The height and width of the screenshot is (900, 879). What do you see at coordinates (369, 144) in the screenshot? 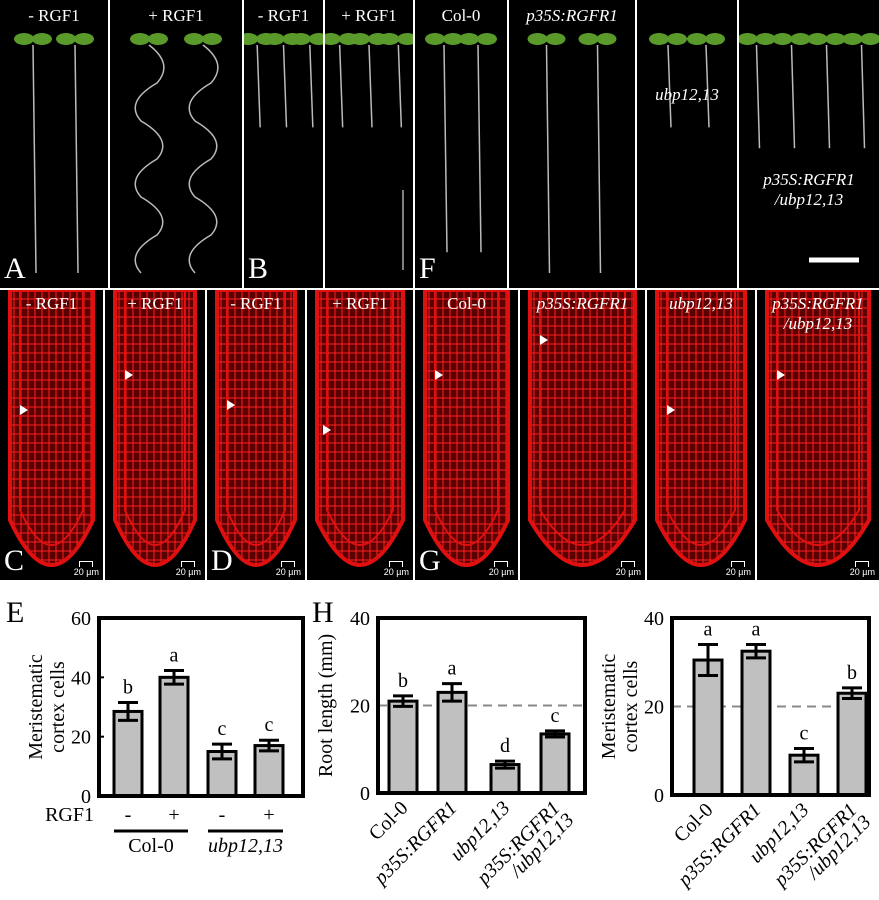
I see `seedling-photo-panel: + RGF1` at bounding box center [369, 144].